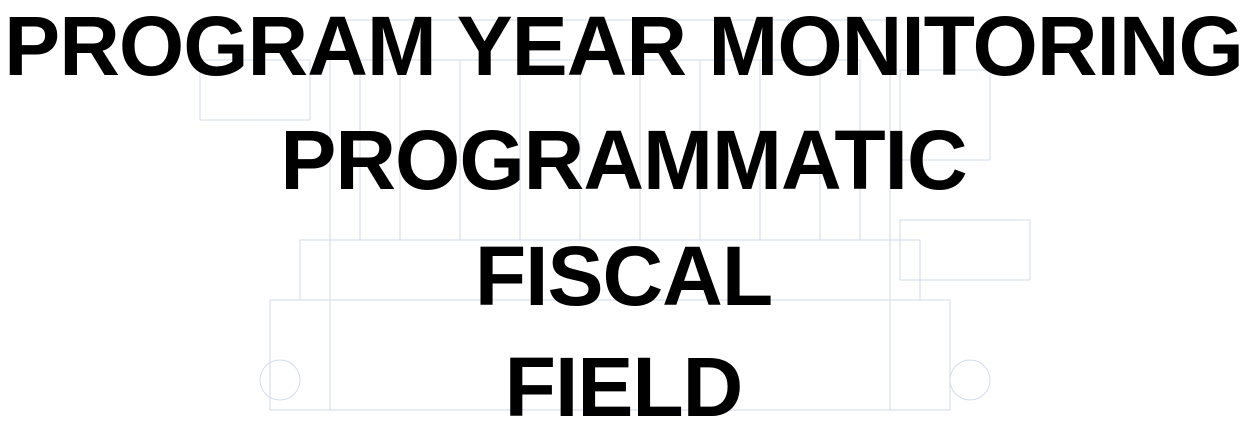 This screenshot has width=1247, height=437. Describe the element at coordinates (623, 160) in the screenshot. I see `title-line: PROGRAMMATIC` at that location.